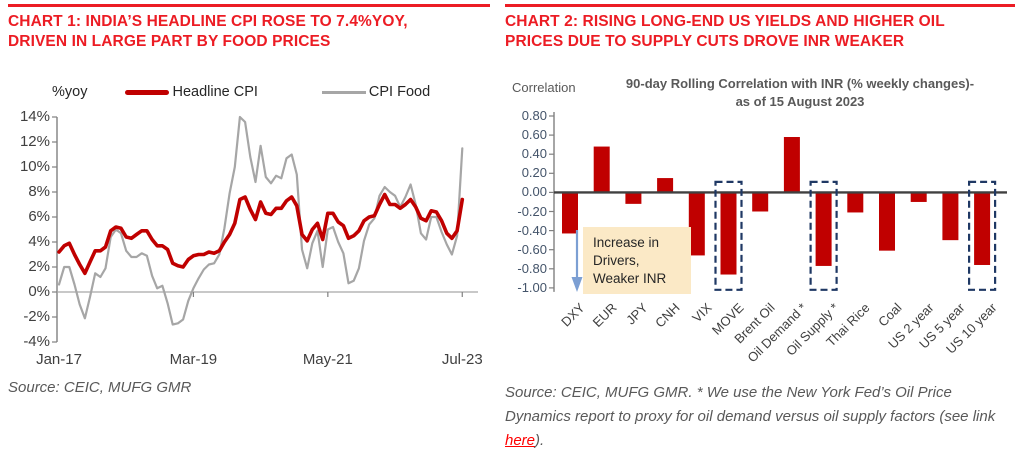  Describe the element at coordinates (34, 166) in the screenshot. I see `y-tick-label: 10%` at that location.